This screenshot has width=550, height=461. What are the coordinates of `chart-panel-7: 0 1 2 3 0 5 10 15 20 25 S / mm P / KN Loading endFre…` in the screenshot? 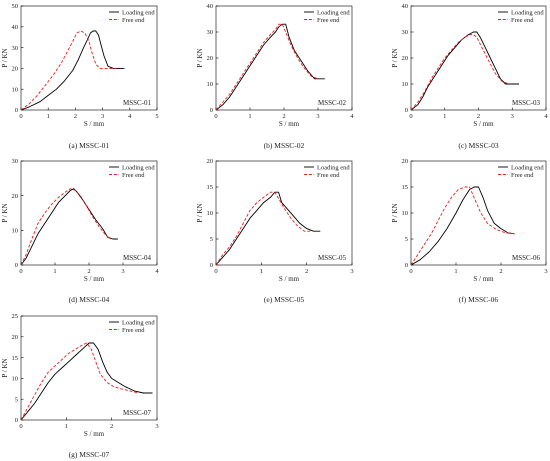 It's located at (80, 386).